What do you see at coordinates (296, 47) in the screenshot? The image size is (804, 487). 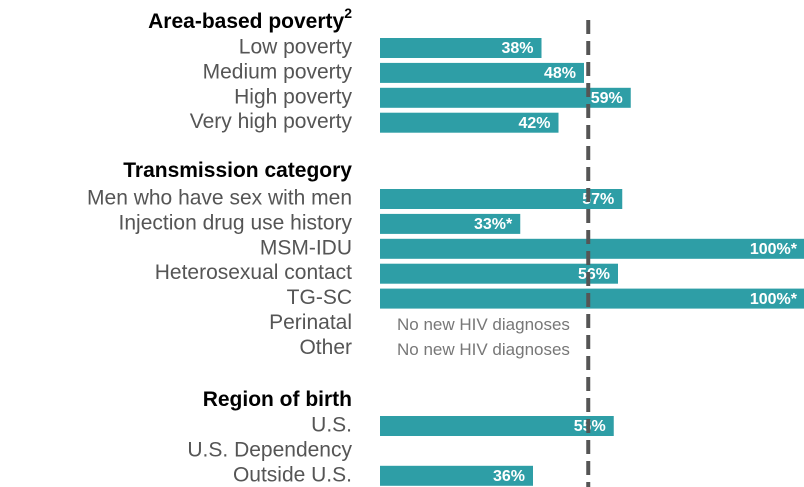 I see `category-label: Low poverty` at bounding box center [296, 47].